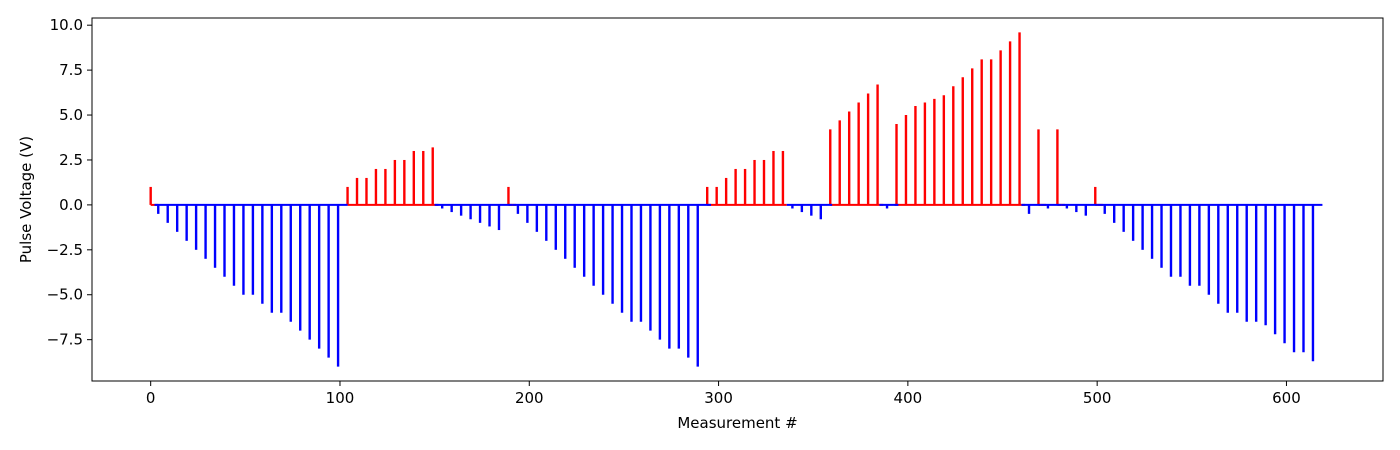  What do you see at coordinates (151, 398) in the screenshot?
I see `x-tick-label: 0` at bounding box center [151, 398].